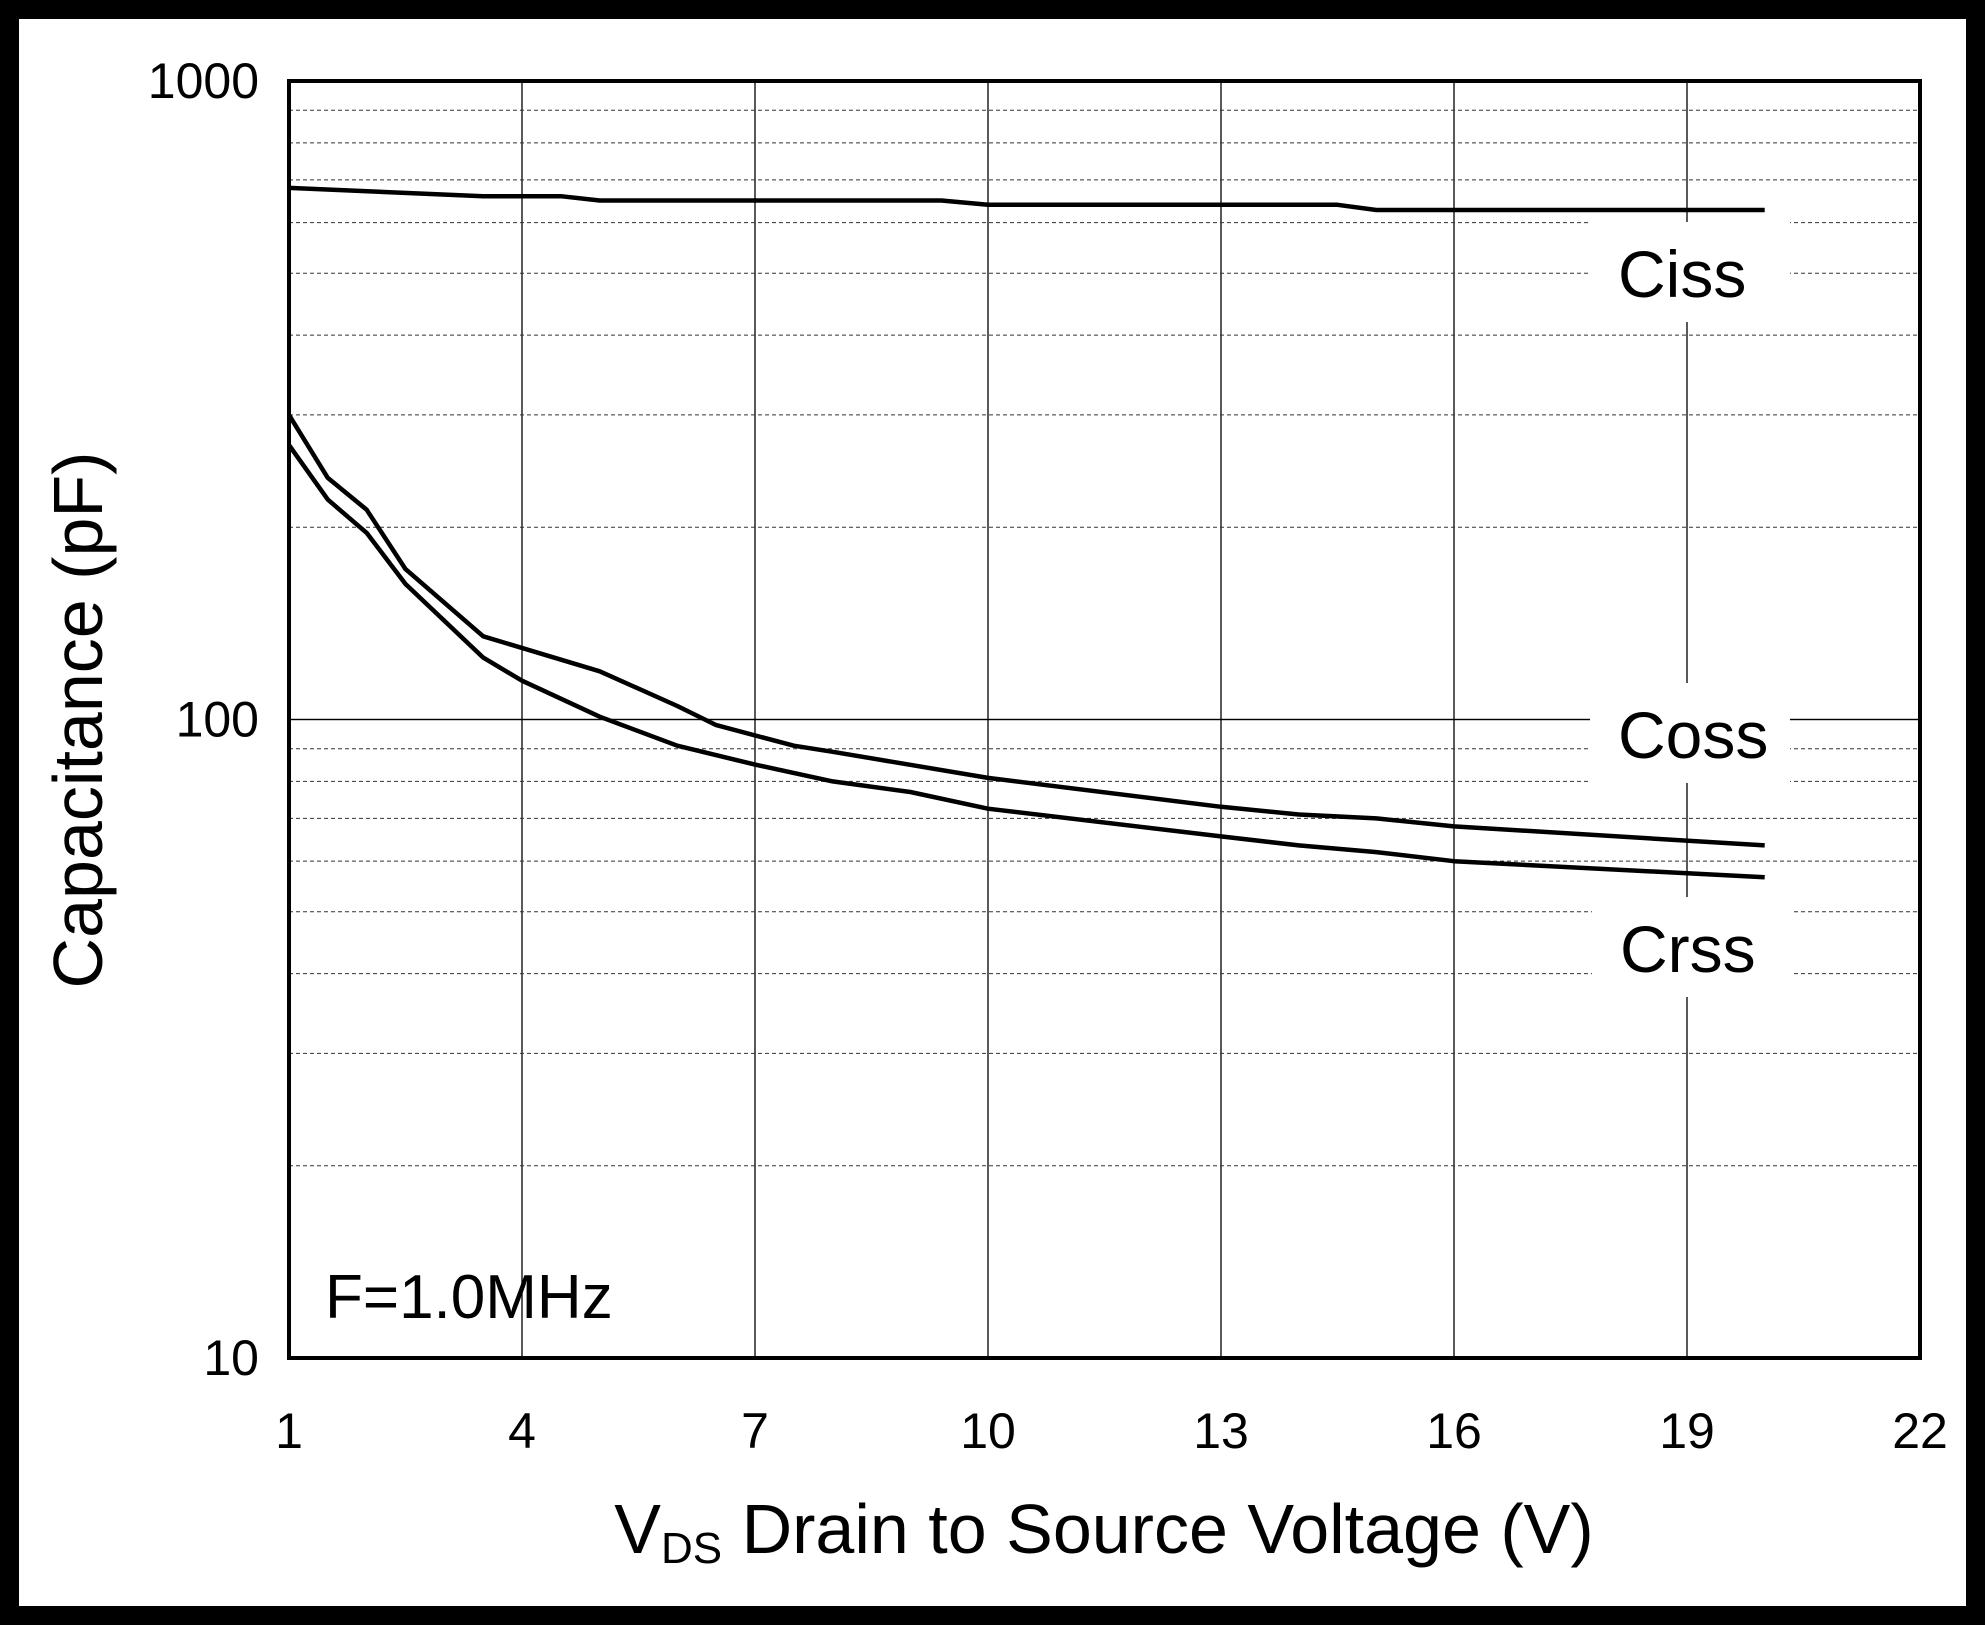 The image size is (1985, 1625). I want to click on series-labels: Ciss Coss Crss, so click(1691, 609).